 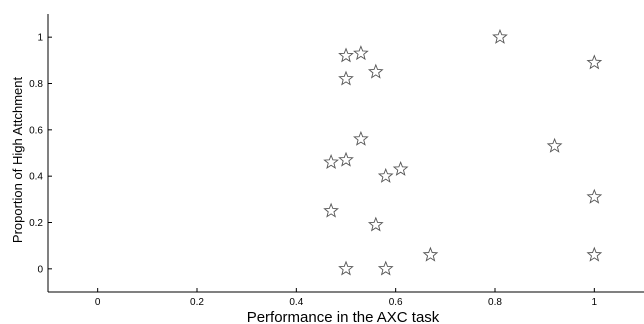 What do you see at coordinates (17, 160) in the screenshot?
I see `y-axis-label: Proportion of High Attchment` at bounding box center [17, 160].